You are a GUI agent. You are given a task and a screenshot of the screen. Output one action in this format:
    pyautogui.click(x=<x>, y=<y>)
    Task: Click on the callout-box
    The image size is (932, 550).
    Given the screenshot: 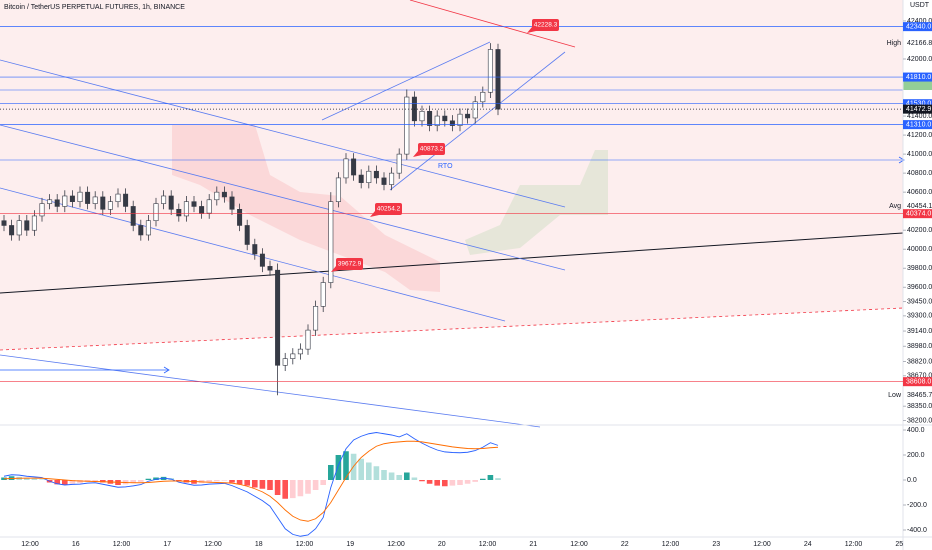 What is the action you would take?
    pyautogui.click(x=388, y=209)
    